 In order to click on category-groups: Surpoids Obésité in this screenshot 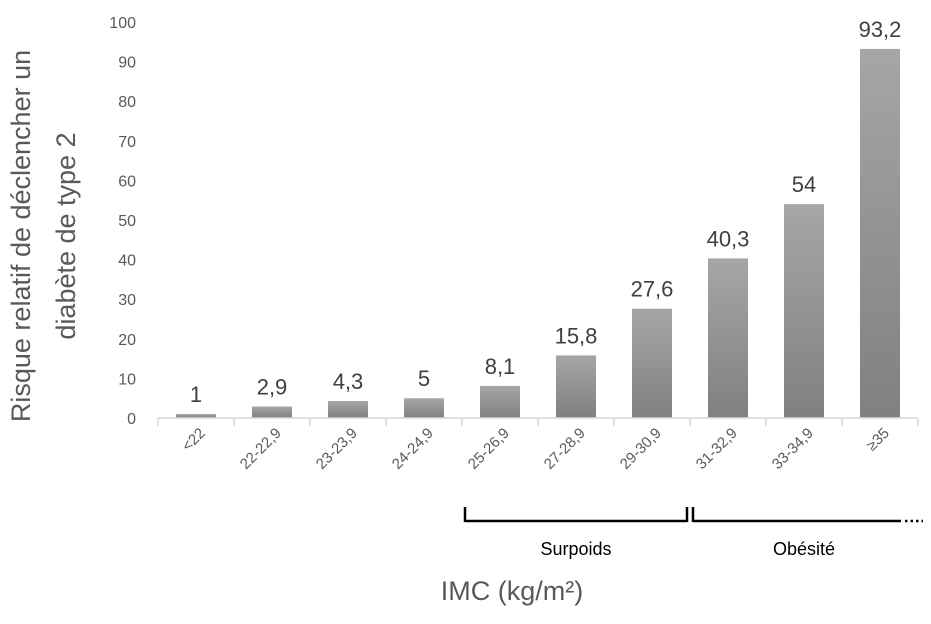, I will do `click(693, 533)`.